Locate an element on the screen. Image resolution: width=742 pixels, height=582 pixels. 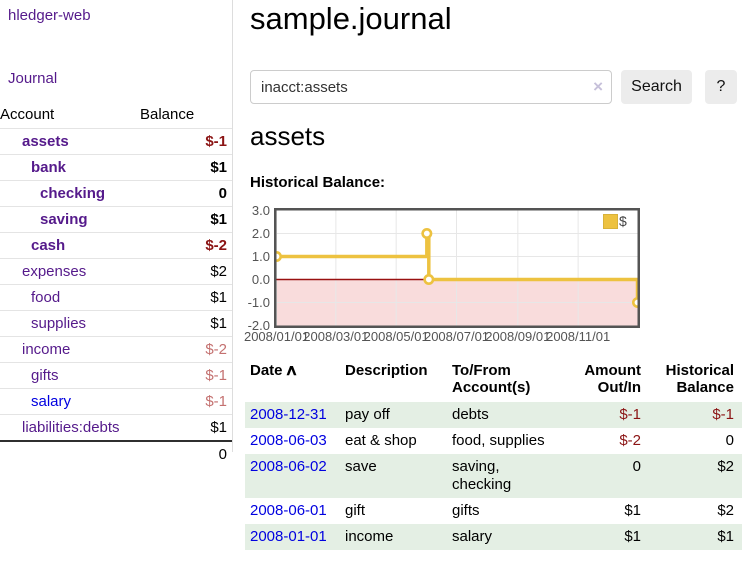
transaction-accounts: debts is located at coordinates (470, 414).